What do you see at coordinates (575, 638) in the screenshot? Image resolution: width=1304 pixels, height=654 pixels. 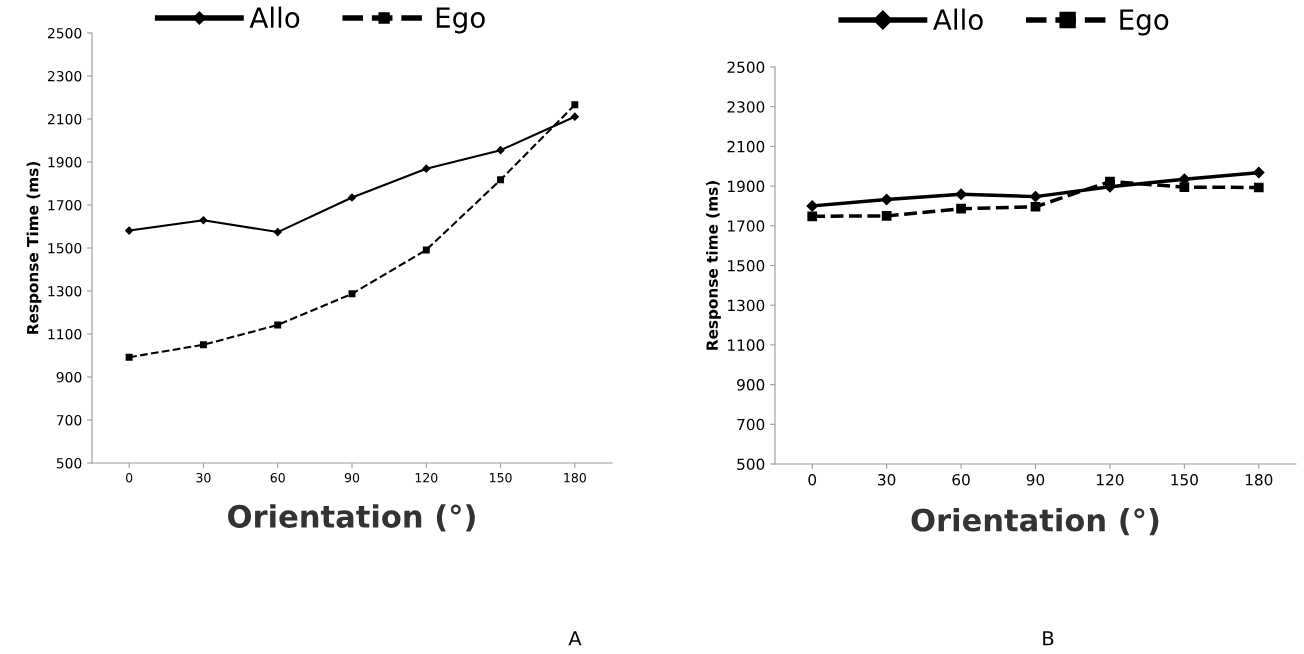 I see `text: A` at bounding box center [575, 638].